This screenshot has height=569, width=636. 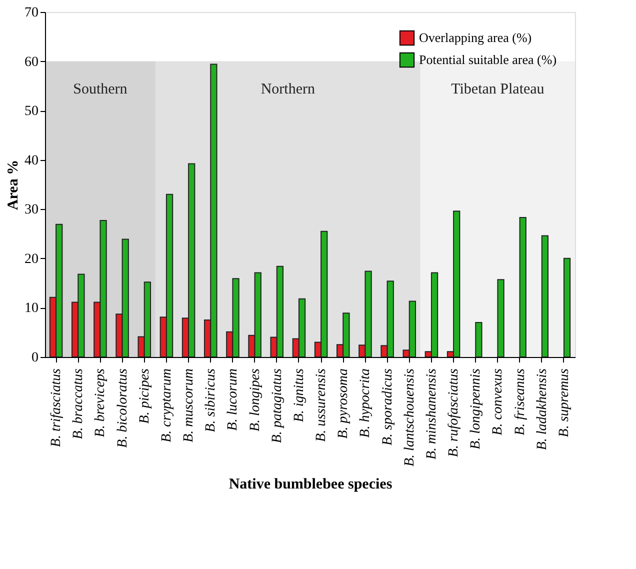 I want to click on y-axis-title: Area %, so click(x=14, y=185).